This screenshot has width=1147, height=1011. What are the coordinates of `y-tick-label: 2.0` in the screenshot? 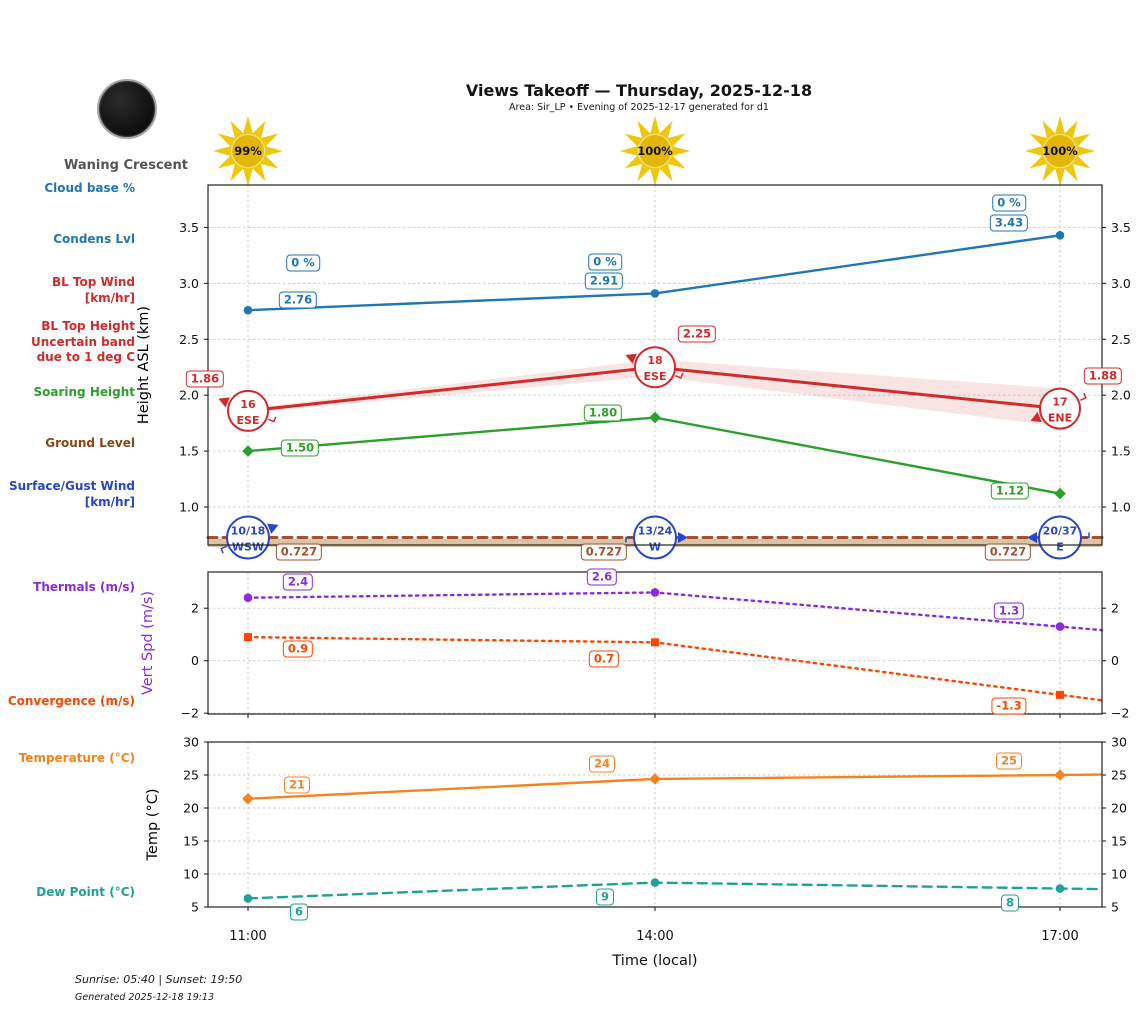 It's located at (1121, 395).